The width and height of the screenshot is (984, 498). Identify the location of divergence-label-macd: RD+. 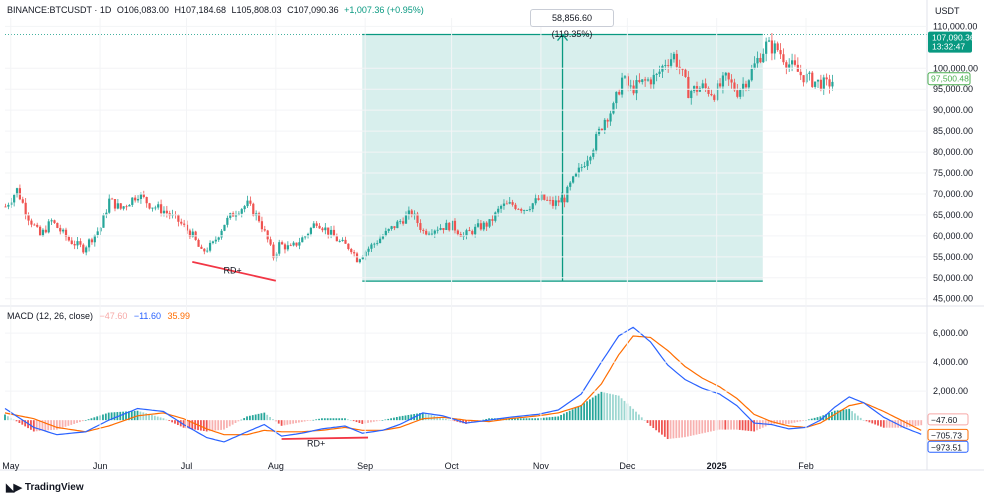
(316, 443).